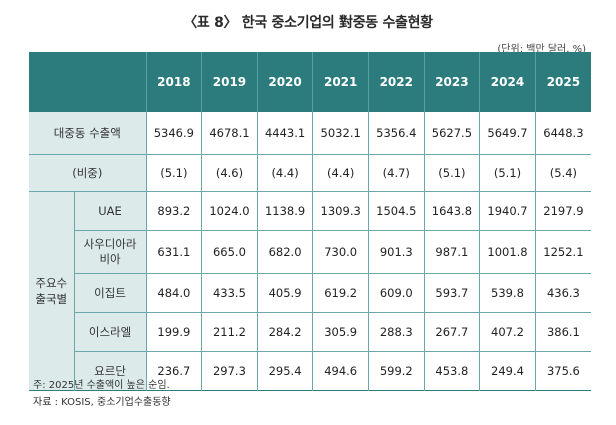 The image size is (616, 425). I want to click on year-header: 2019, so click(229, 82).